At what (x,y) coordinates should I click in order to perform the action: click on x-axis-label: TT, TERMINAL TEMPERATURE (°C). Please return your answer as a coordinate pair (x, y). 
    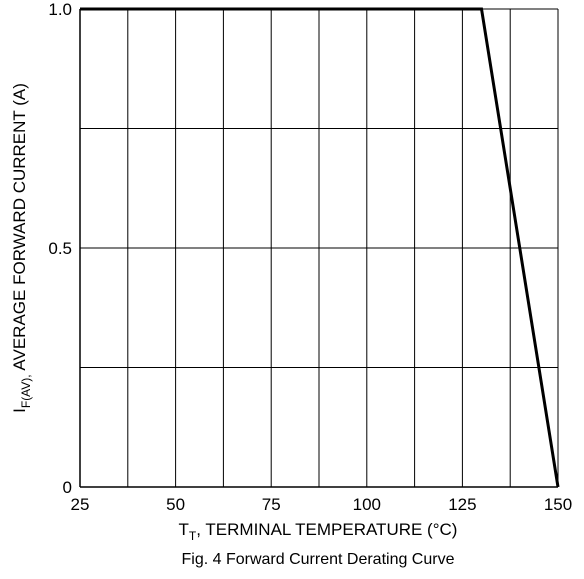
    Looking at the image, I should click on (318, 531).